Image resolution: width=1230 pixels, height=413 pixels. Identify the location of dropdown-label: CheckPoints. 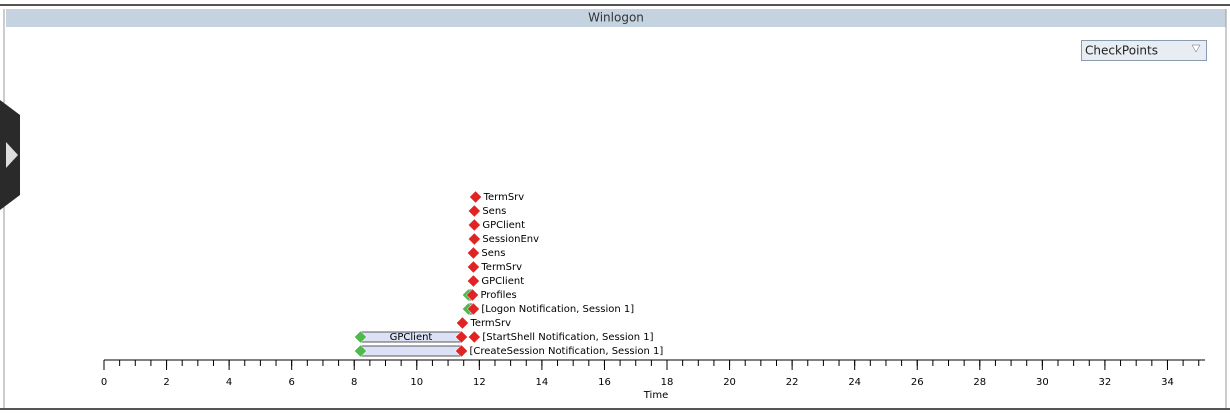
(1121, 51).